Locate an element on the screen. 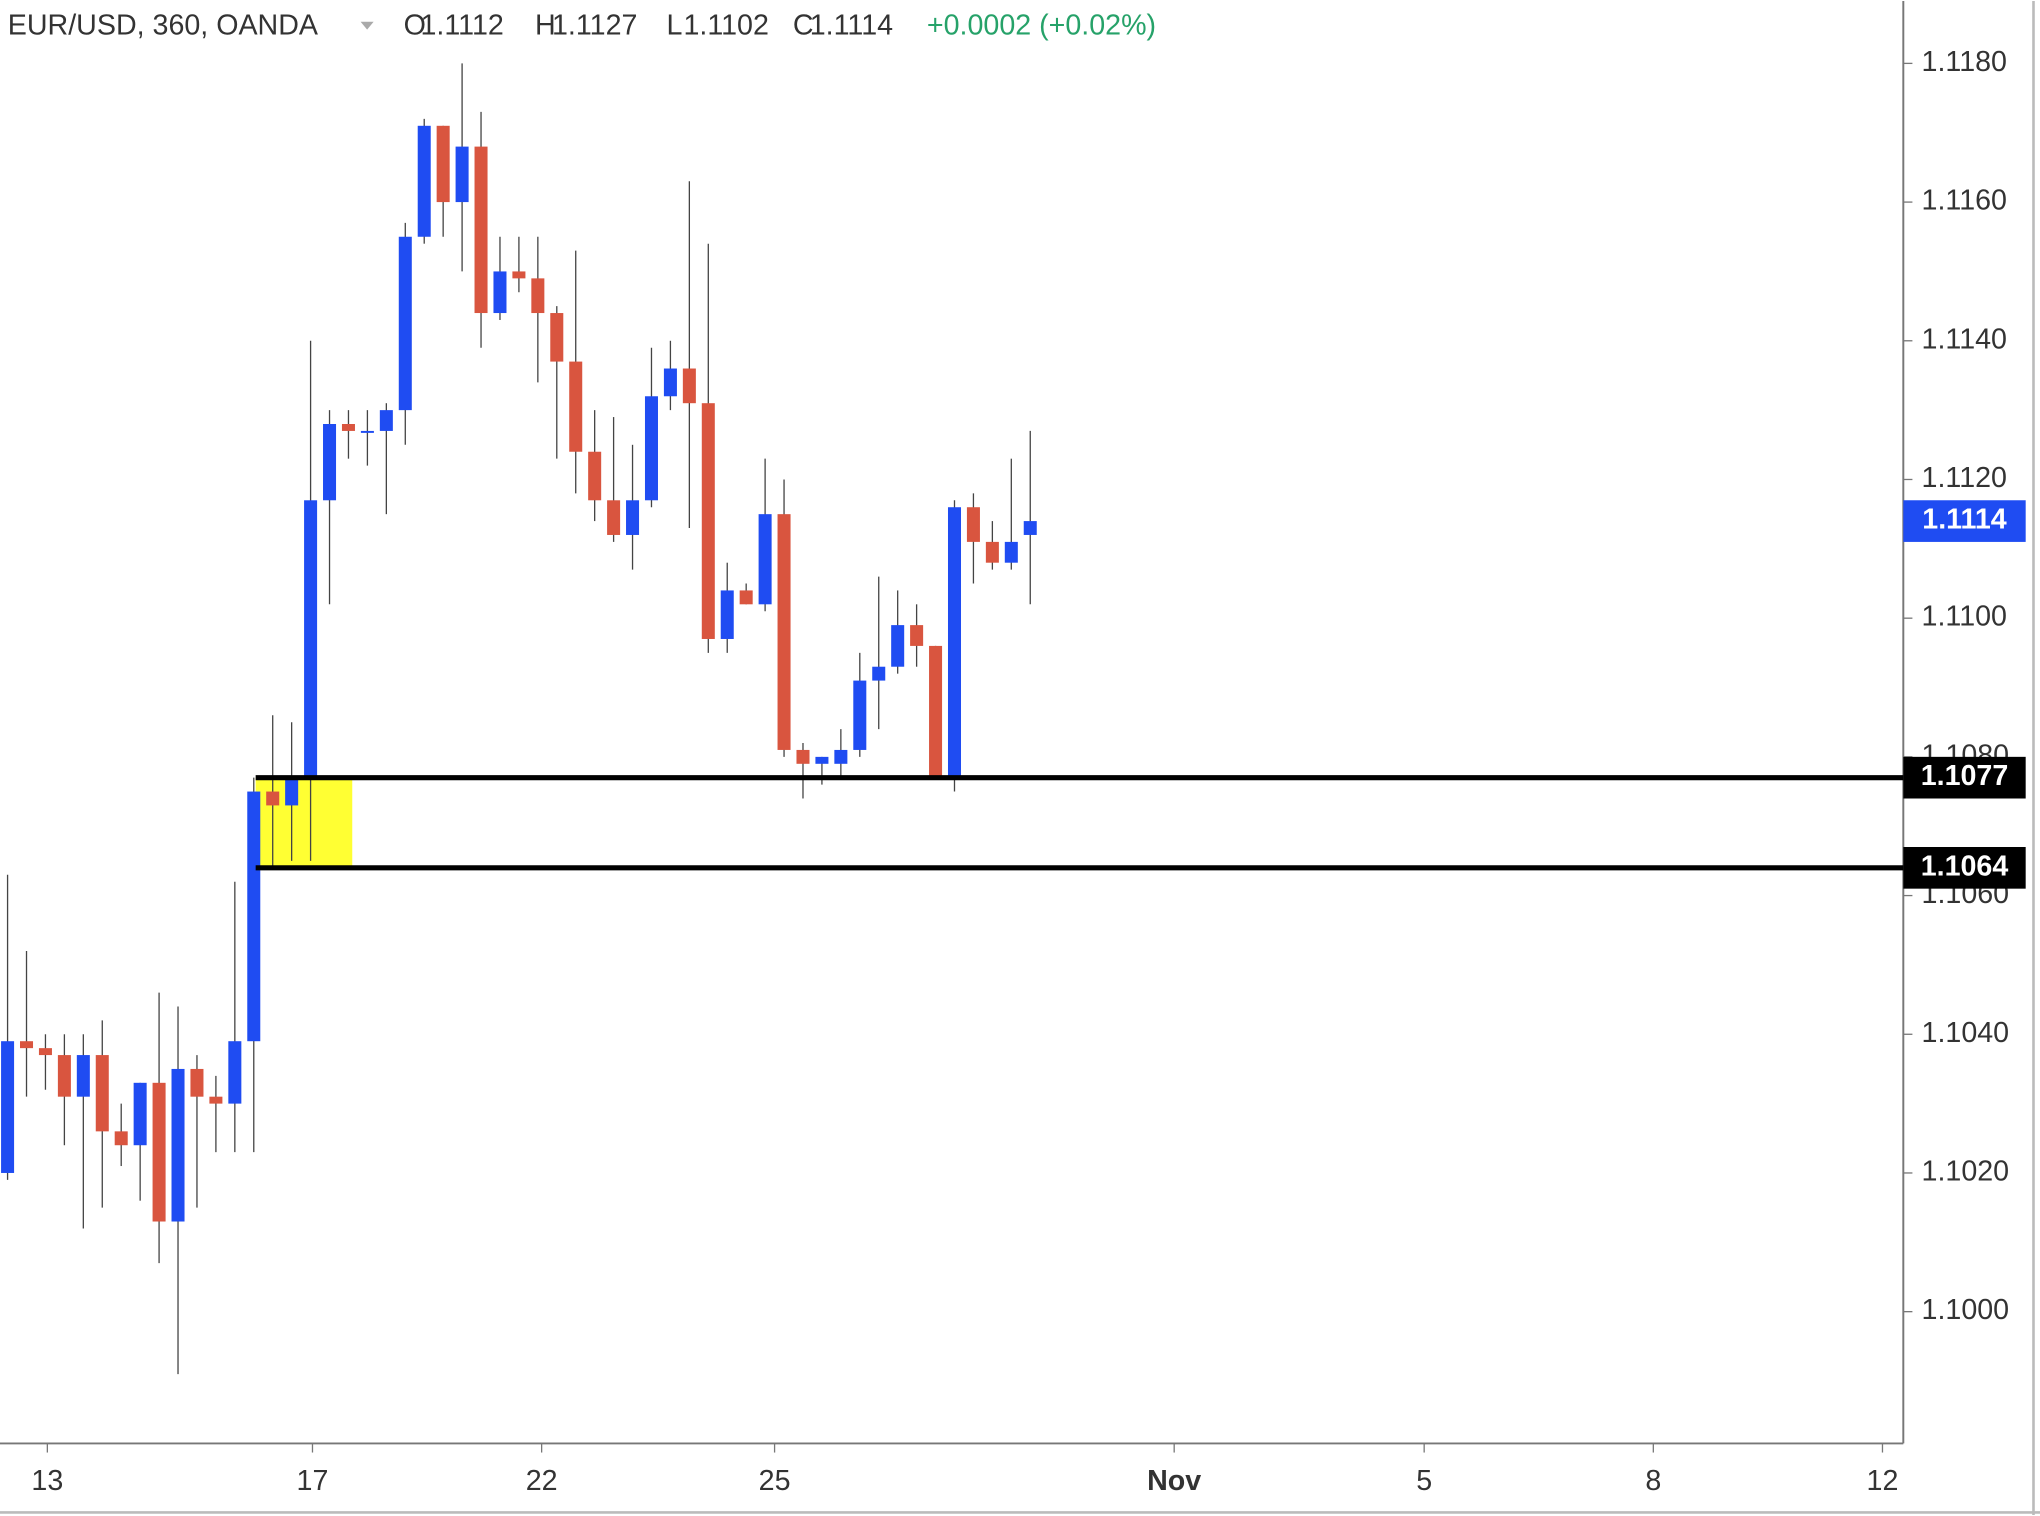  ohlc-letter: C is located at coordinates (803, 26).